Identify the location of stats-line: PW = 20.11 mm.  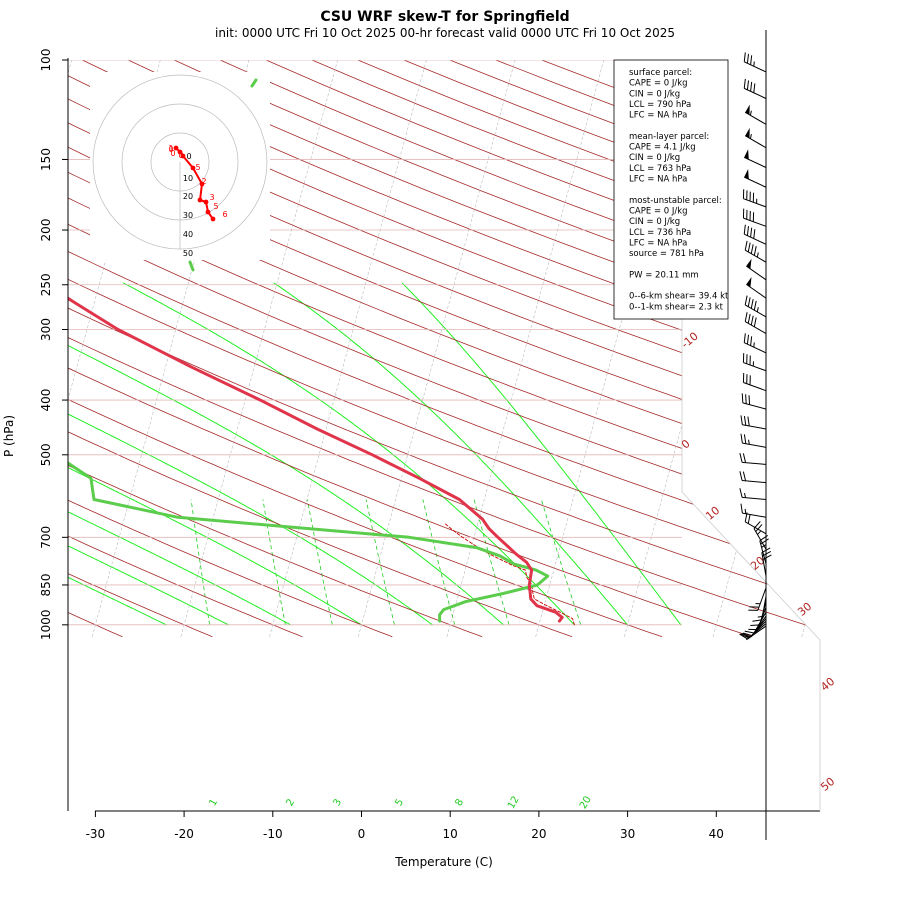
(664, 275).